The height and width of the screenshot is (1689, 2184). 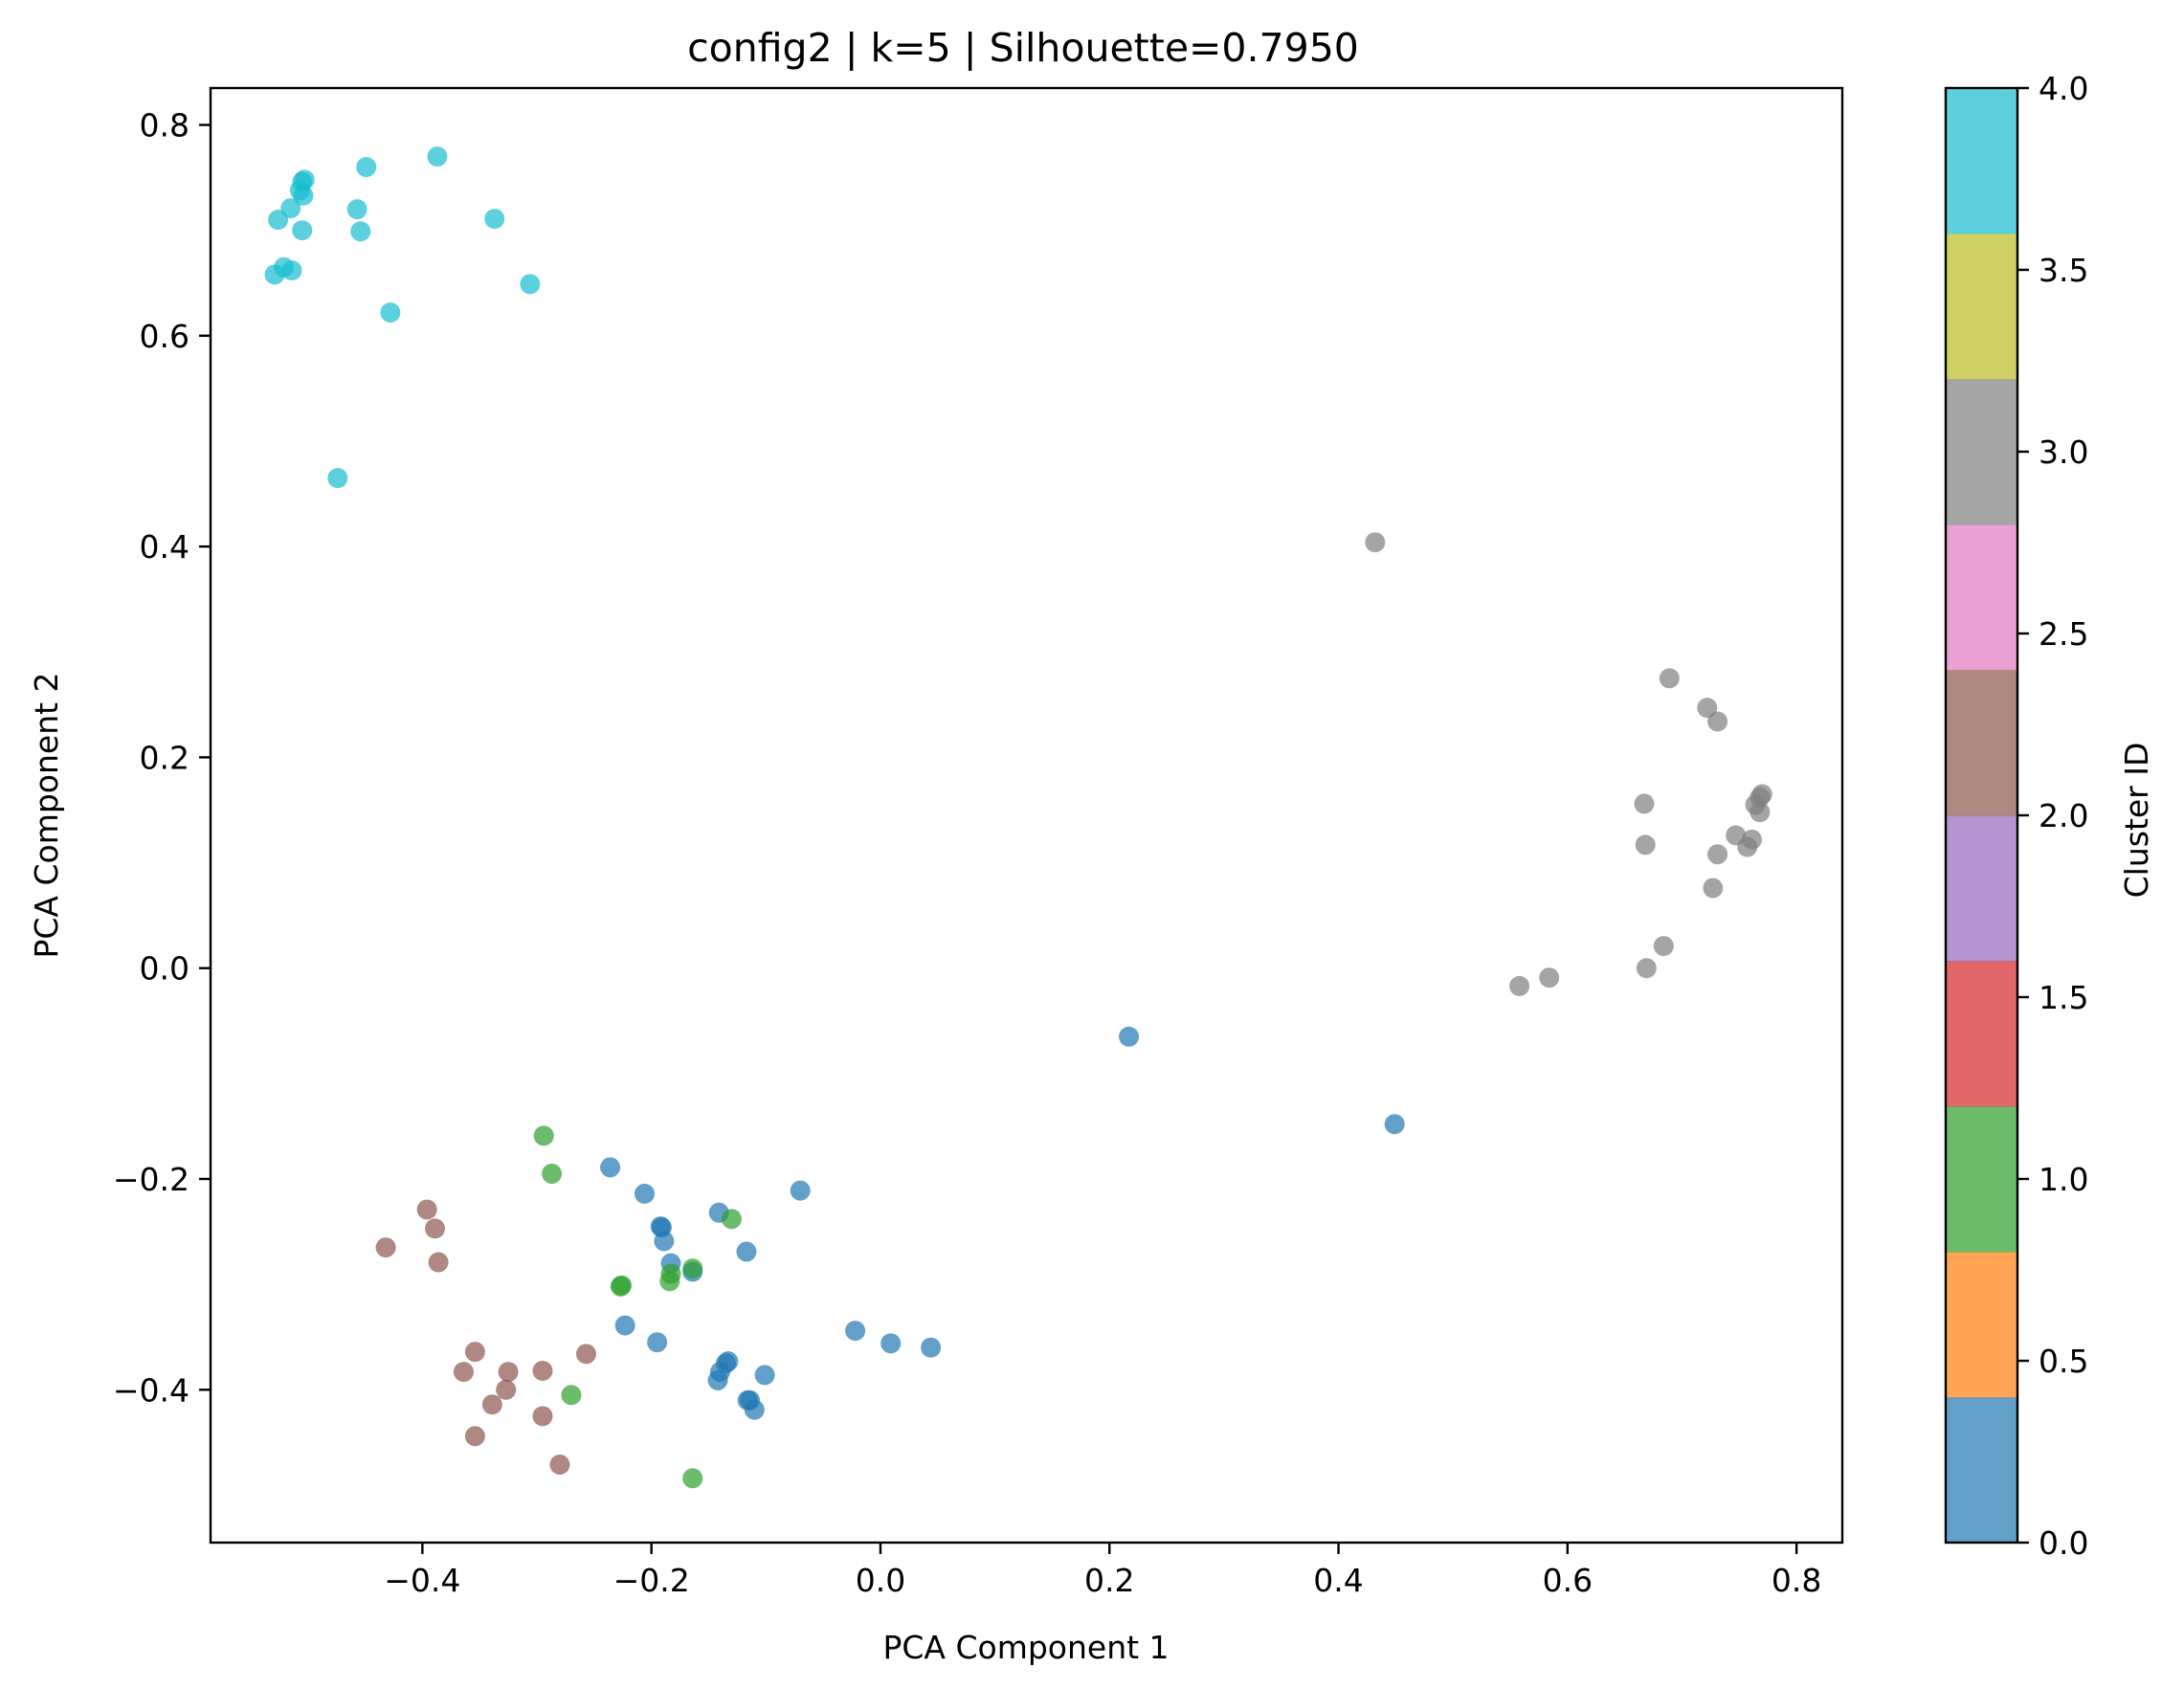 What do you see at coordinates (2063, 815) in the screenshot?
I see `colorbar-tick-label: 2.0` at bounding box center [2063, 815].